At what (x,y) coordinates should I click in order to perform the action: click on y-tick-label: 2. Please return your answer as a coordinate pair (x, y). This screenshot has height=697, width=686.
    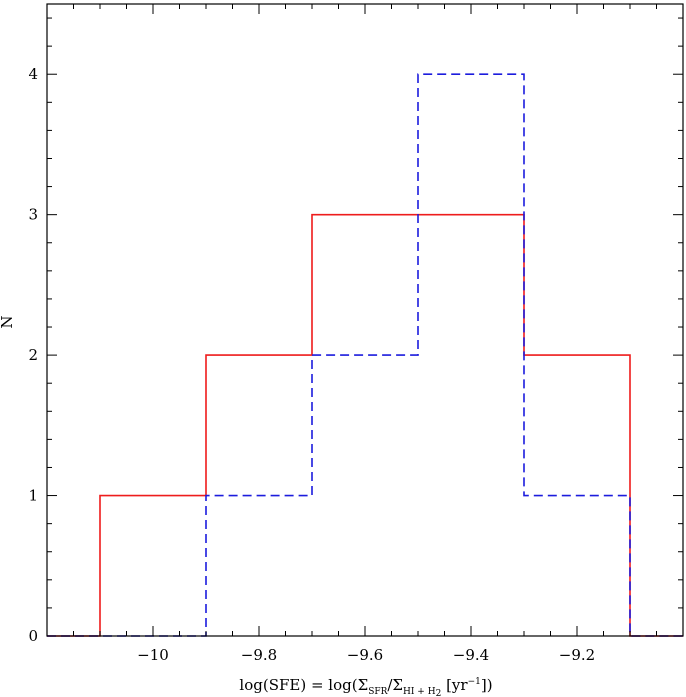
    Looking at the image, I should click on (33, 355).